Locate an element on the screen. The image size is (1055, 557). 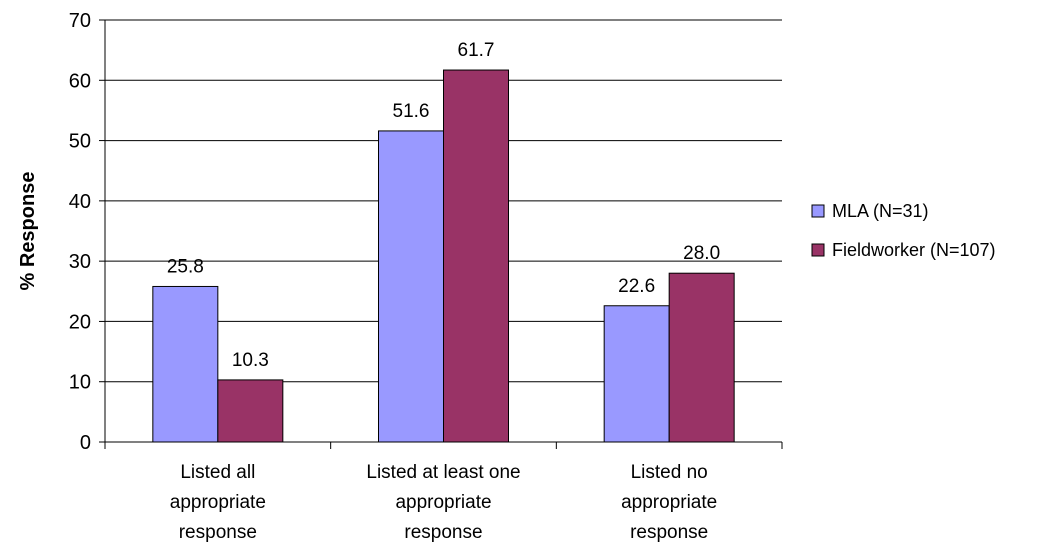
y-axis-title: % Response is located at coordinates (28, 231).